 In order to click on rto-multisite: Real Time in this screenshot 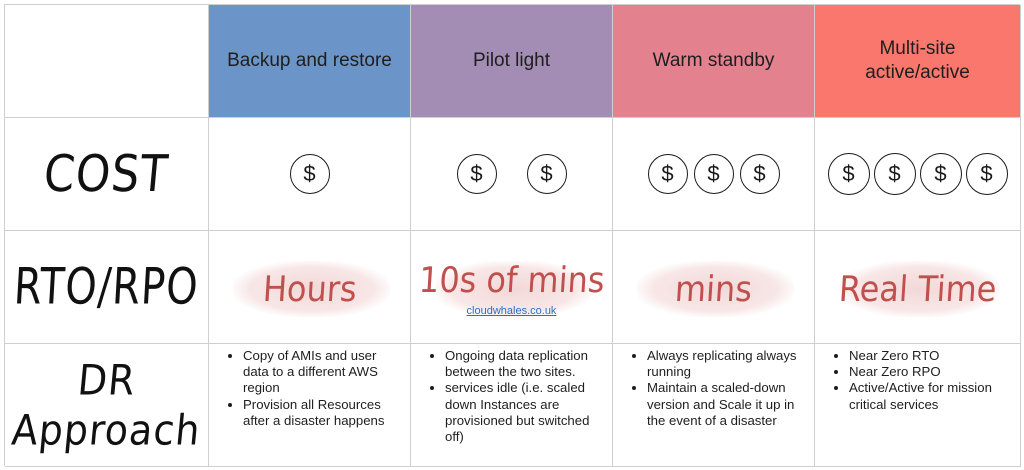, I will do `click(918, 287)`.